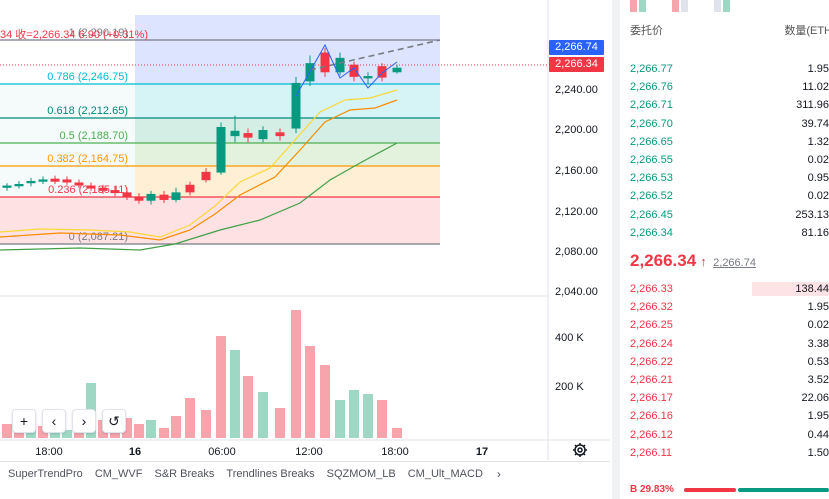 The width and height of the screenshot is (829, 499). I want to click on bid-row: 2,266.65 1.32, so click(724, 142).